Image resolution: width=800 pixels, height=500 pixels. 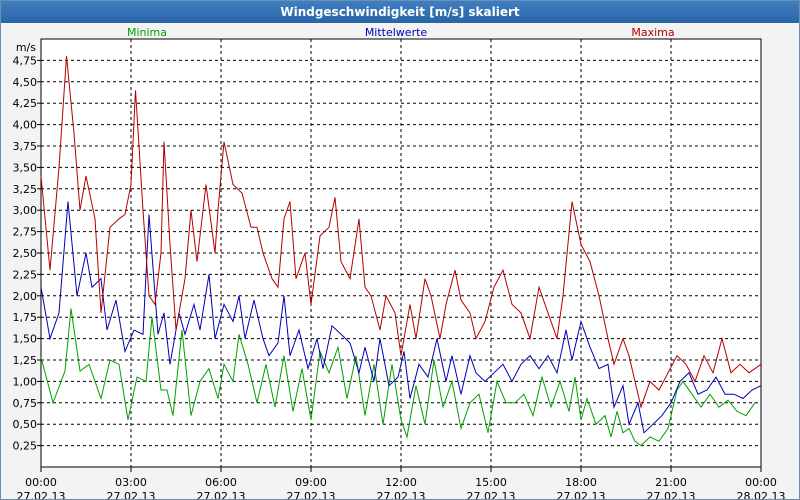 I want to click on y-tick-label: 0,75, so click(x=25, y=403).